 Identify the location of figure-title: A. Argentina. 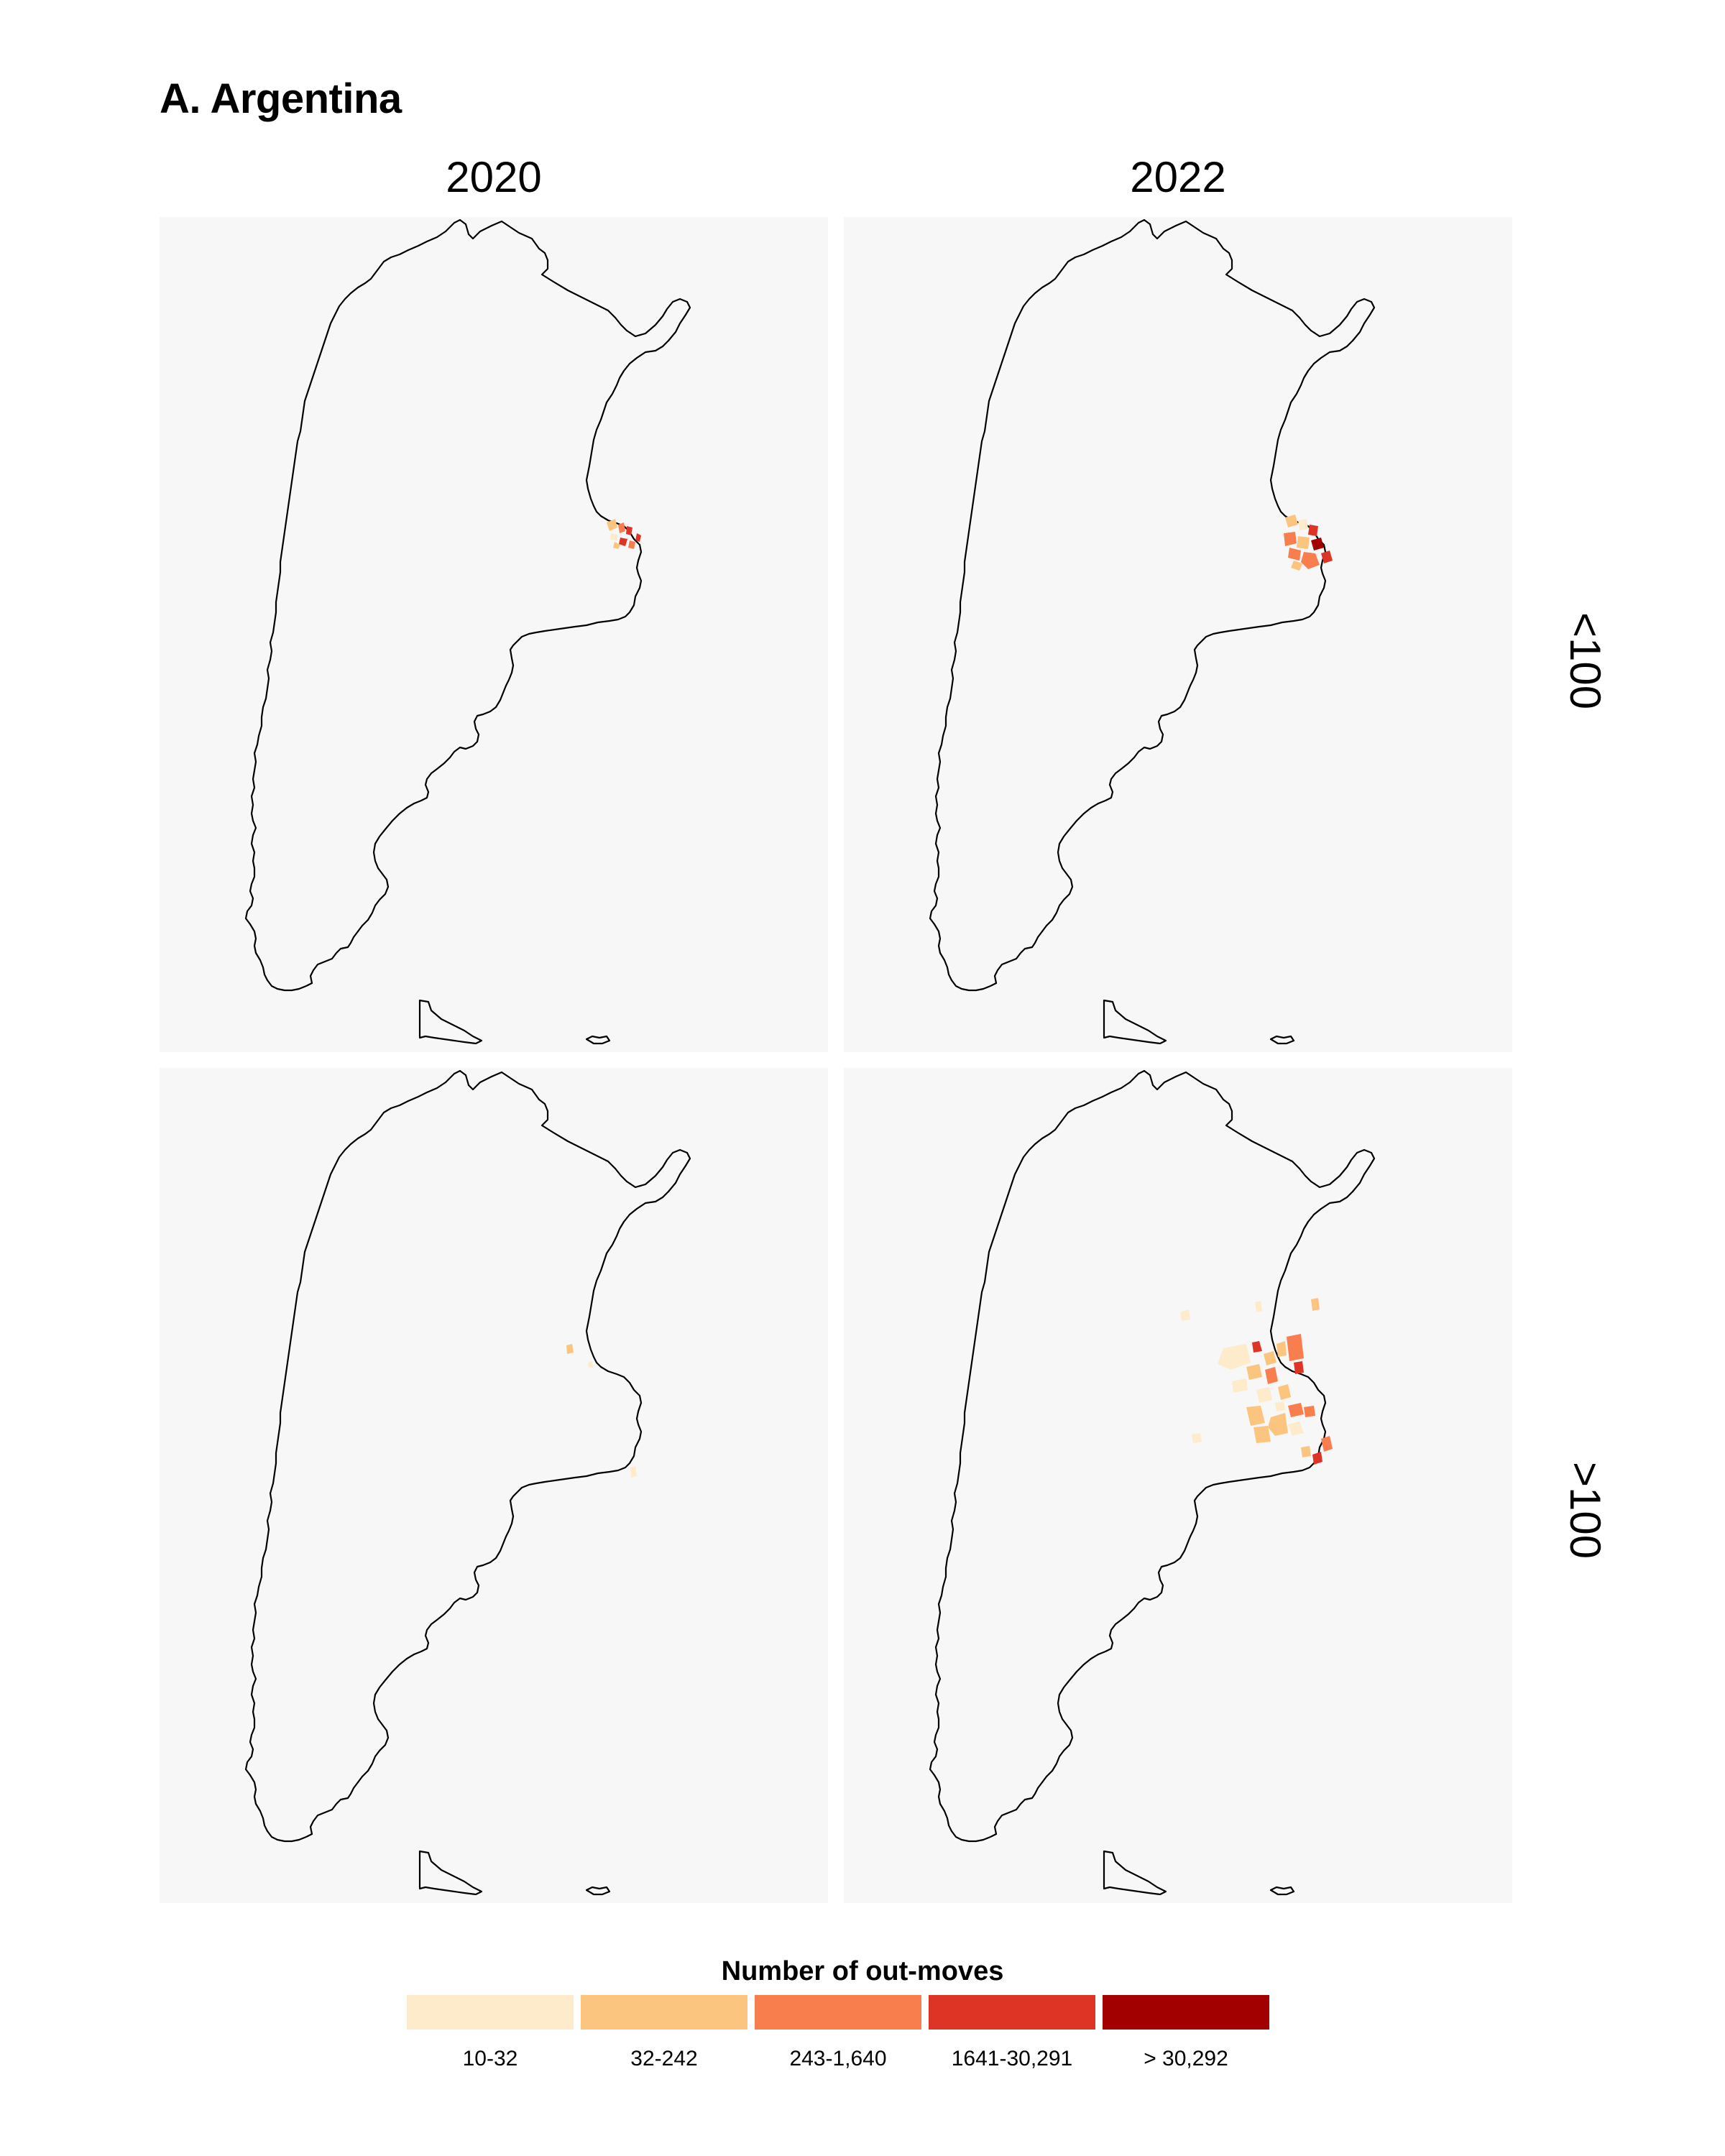
(281, 98).